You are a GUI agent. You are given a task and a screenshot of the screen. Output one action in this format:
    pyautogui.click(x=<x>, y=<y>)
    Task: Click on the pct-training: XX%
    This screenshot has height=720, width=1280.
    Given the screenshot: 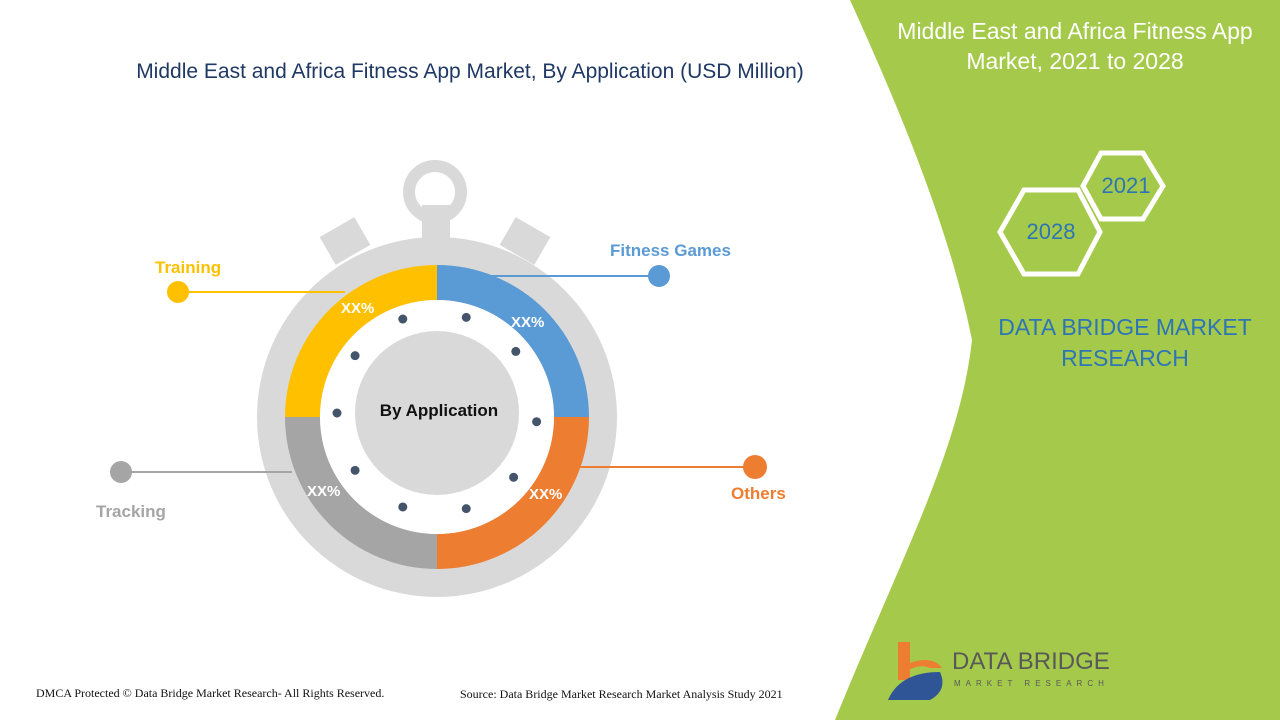 What is the action you would take?
    pyautogui.click(x=358, y=308)
    